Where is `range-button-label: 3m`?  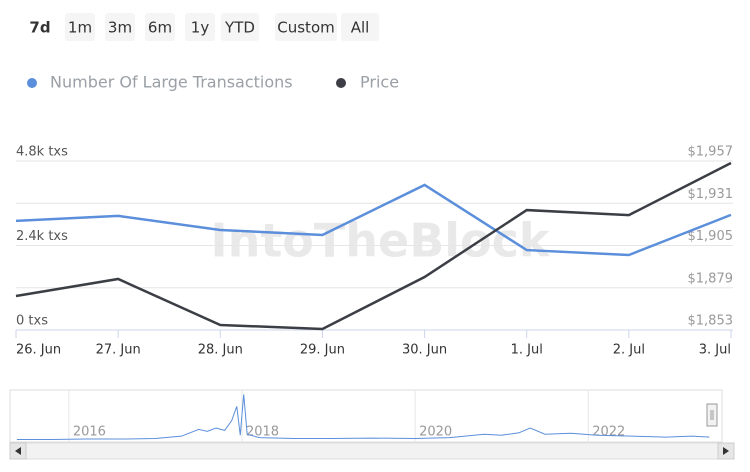
range-button-label: 3m is located at coordinates (120, 28).